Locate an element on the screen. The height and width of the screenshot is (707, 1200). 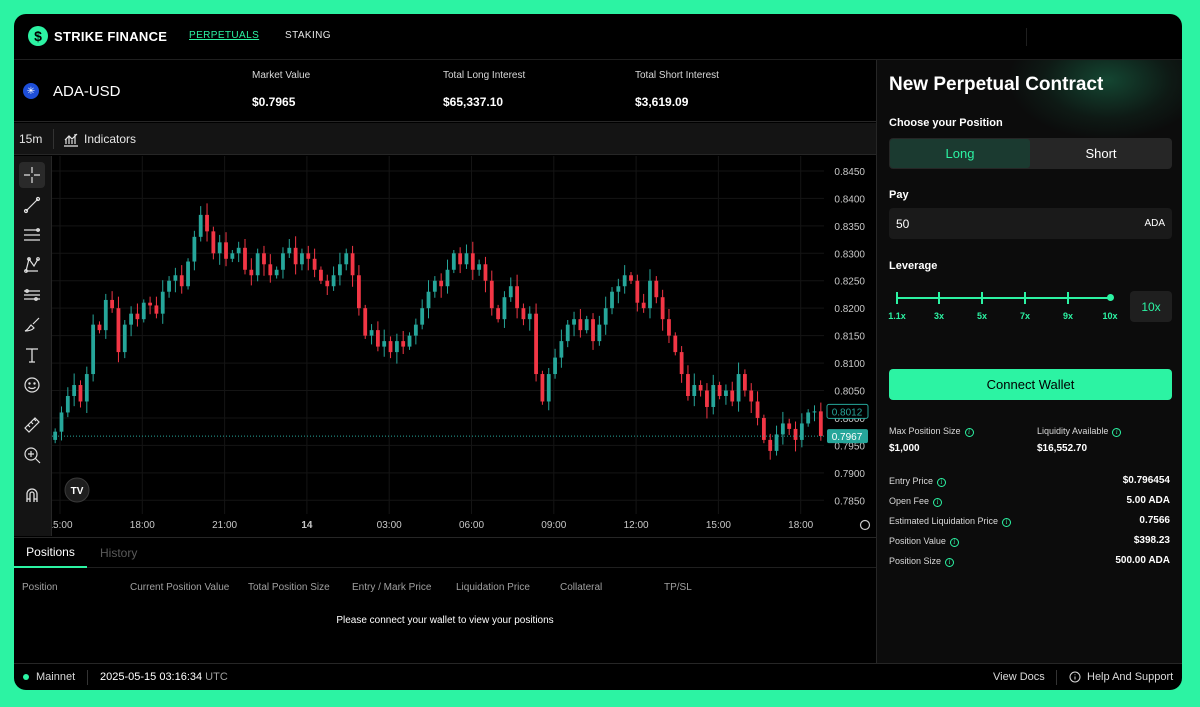
stat-value: $3,619.09 is located at coordinates (662, 102).